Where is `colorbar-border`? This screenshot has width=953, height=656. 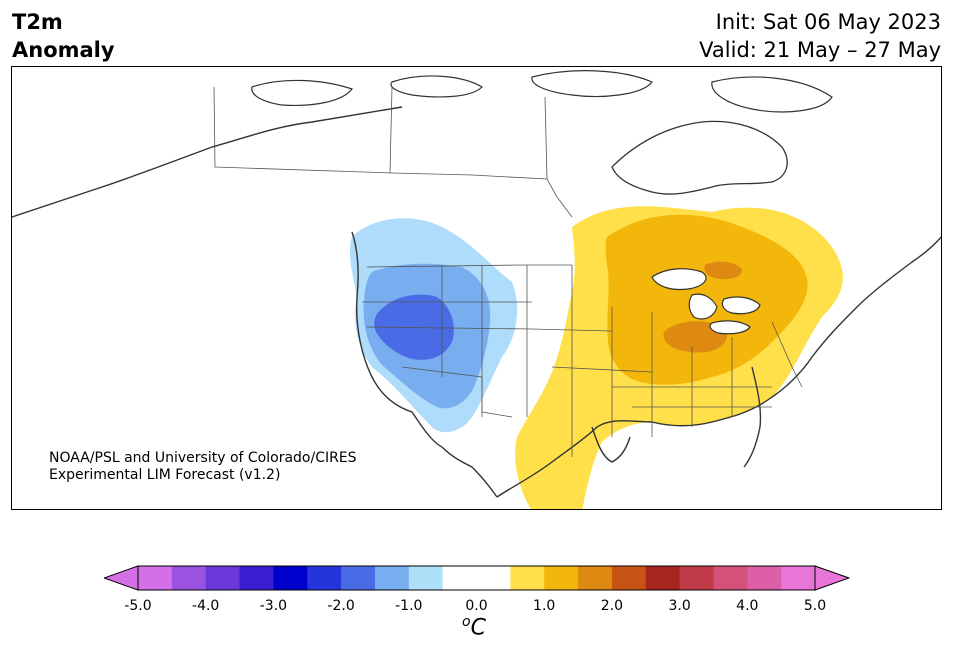
colorbar-border is located at coordinates (476, 578).